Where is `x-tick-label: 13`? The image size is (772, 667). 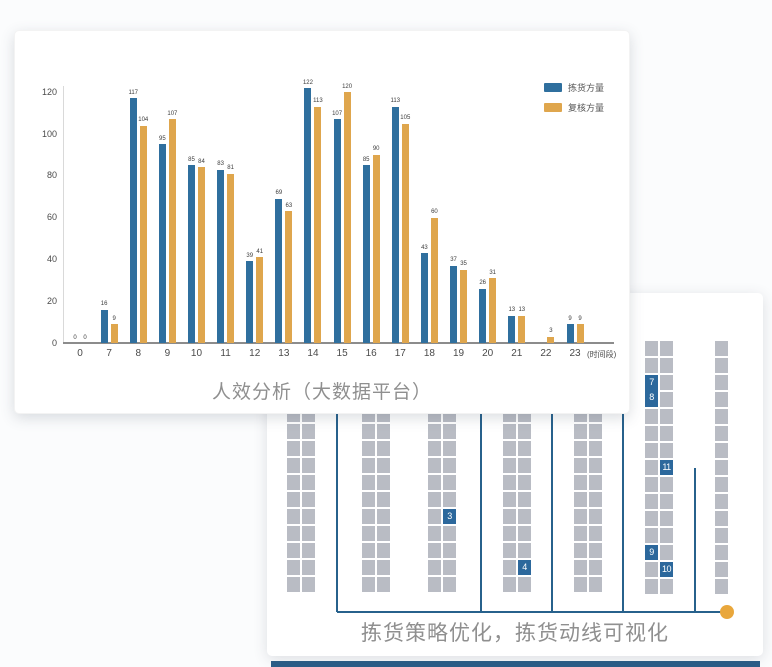 x-tick-label: 13 is located at coordinates (284, 353).